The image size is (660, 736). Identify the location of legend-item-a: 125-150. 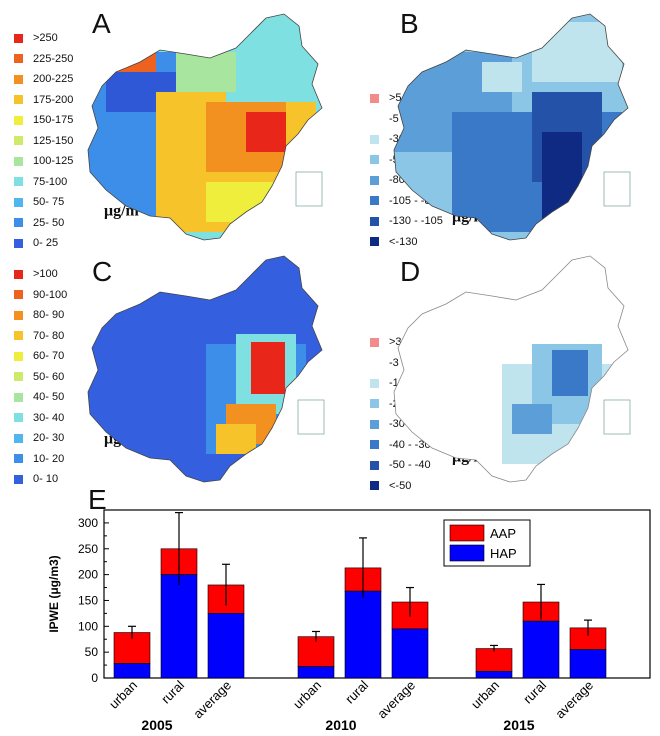
(43, 141).